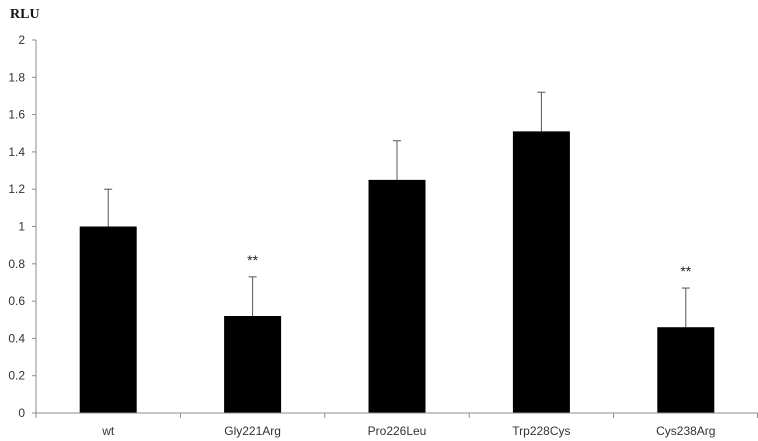  What do you see at coordinates (16, 338) in the screenshot?
I see `y-tick-label: 0.4` at bounding box center [16, 338].